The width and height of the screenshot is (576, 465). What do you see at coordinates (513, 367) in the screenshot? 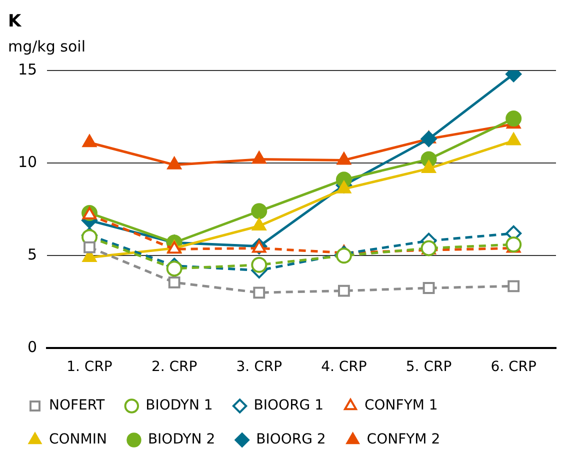
I see `x-tick-label: 6. CRP` at bounding box center [513, 367].